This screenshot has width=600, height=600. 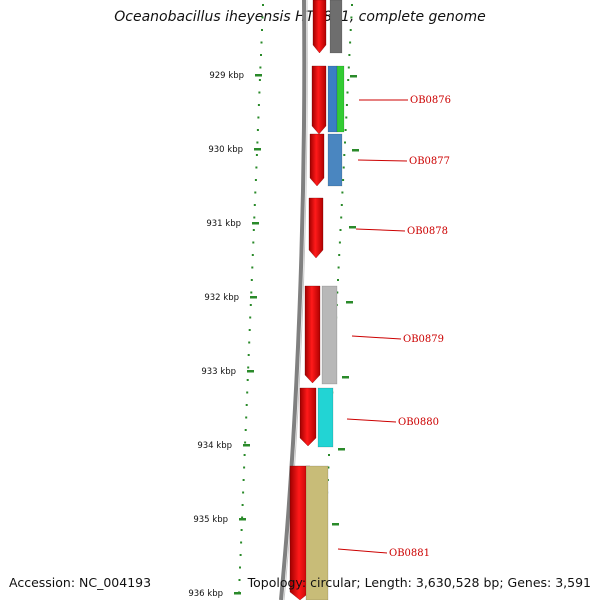 What do you see at coordinates (409, 553) in the screenshot?
I see `gene-label: OB0881` at bounding box center [409, 553].